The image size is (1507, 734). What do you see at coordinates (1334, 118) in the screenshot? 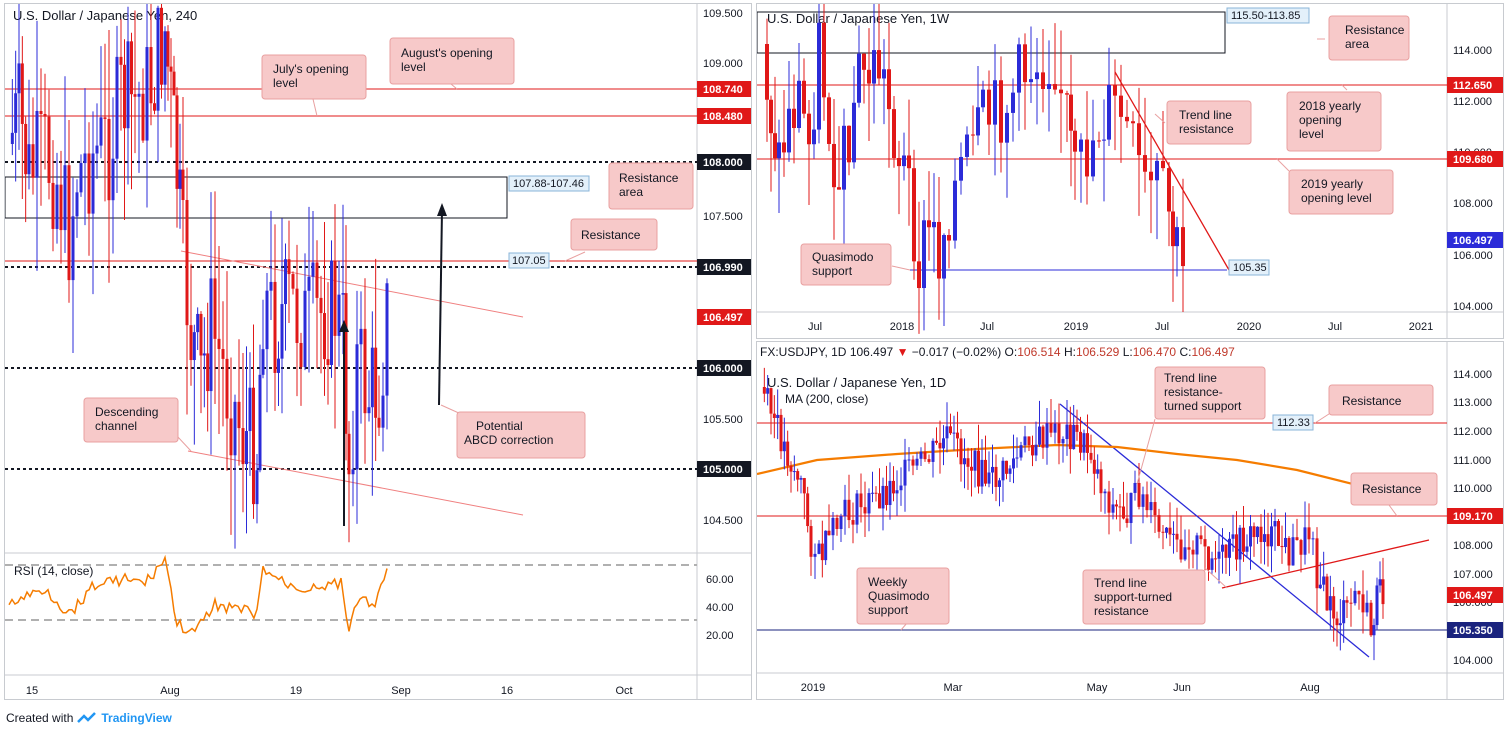
I see `label-open-2018: 2018 yearly opening level` at bounding box center [1334, 118].